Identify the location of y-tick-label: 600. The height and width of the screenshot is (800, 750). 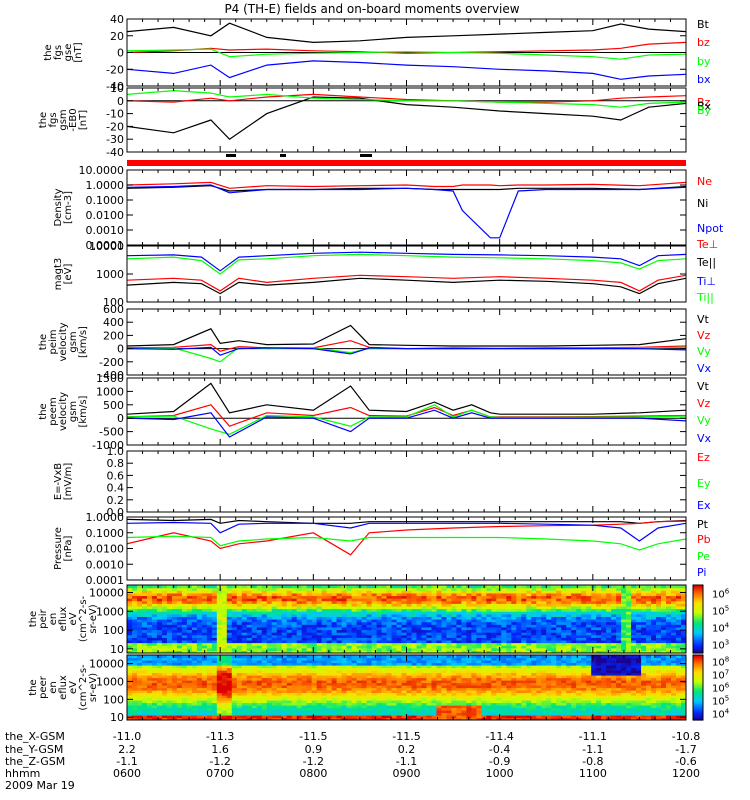
(113, 309).